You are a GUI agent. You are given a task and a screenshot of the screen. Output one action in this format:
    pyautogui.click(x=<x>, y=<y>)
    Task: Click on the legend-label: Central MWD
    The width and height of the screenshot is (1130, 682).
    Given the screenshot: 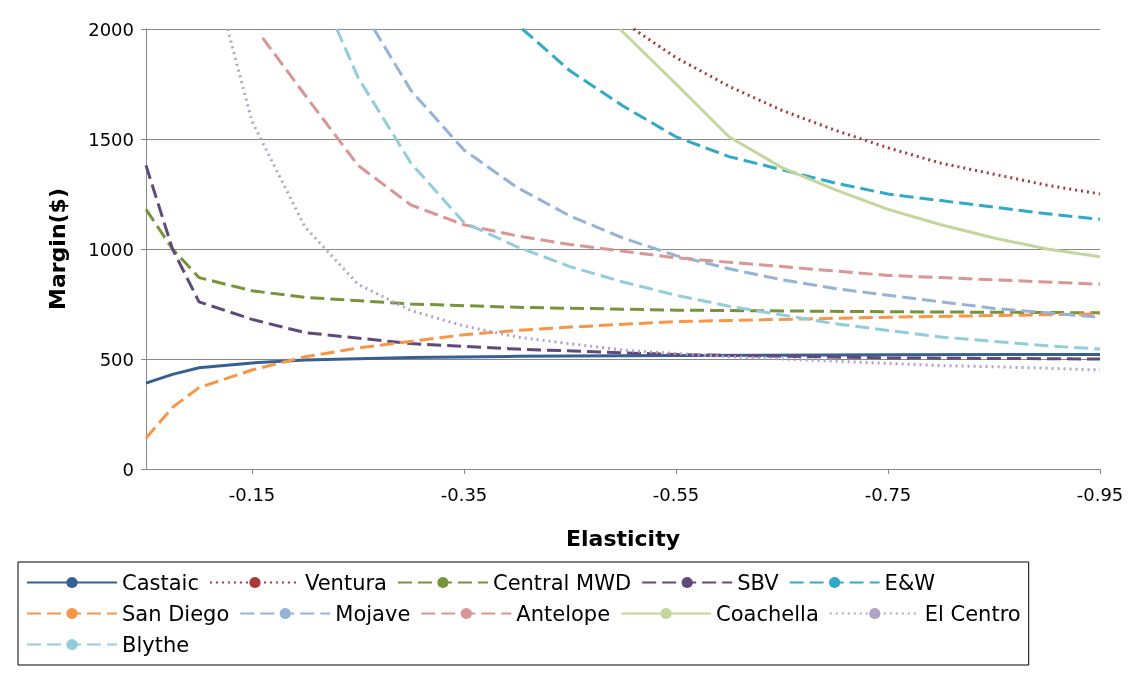 What is the action you would take?
    pyautogui.click(x=562, y=582)
    